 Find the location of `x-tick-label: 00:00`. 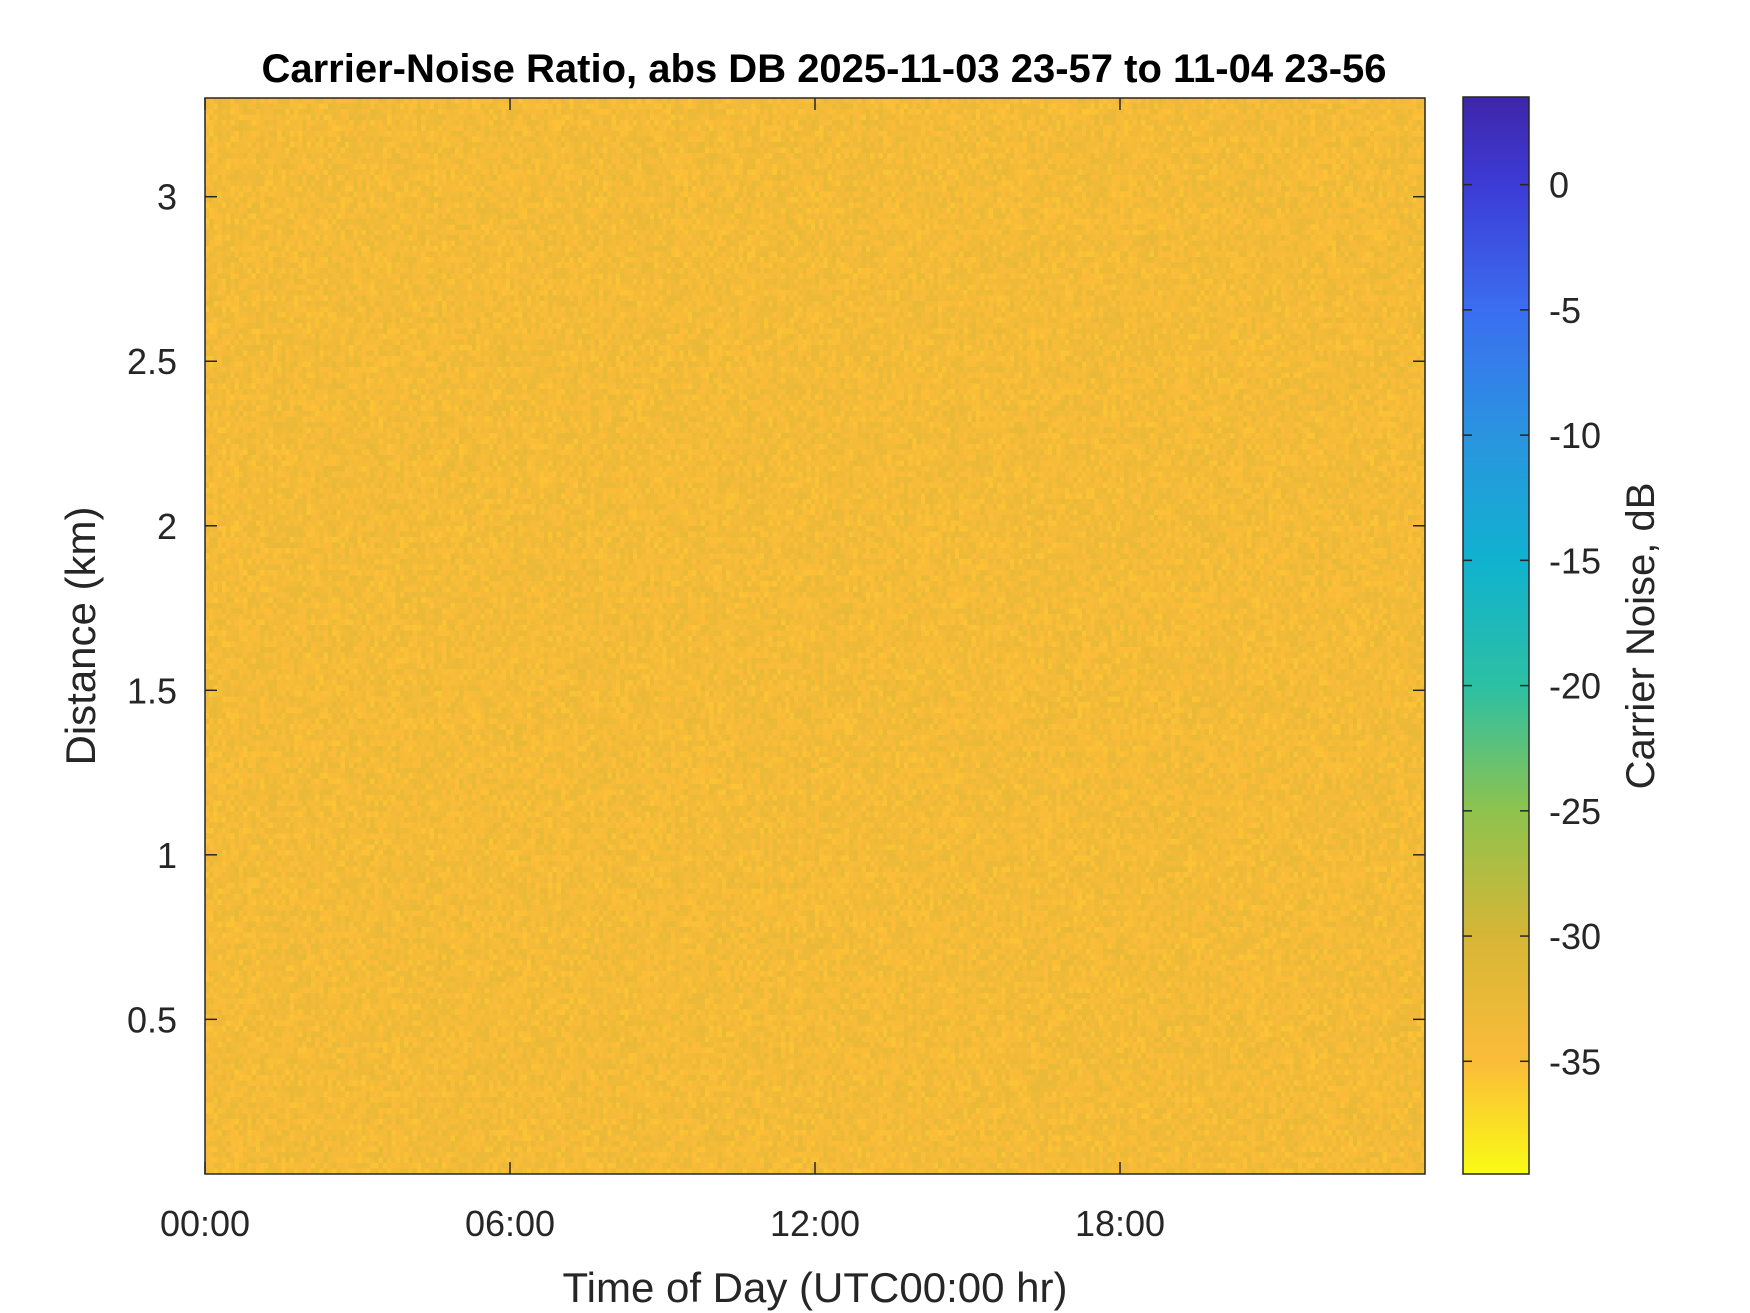

x-tick-label: 00:00 is located at coordinates (205, 1223).